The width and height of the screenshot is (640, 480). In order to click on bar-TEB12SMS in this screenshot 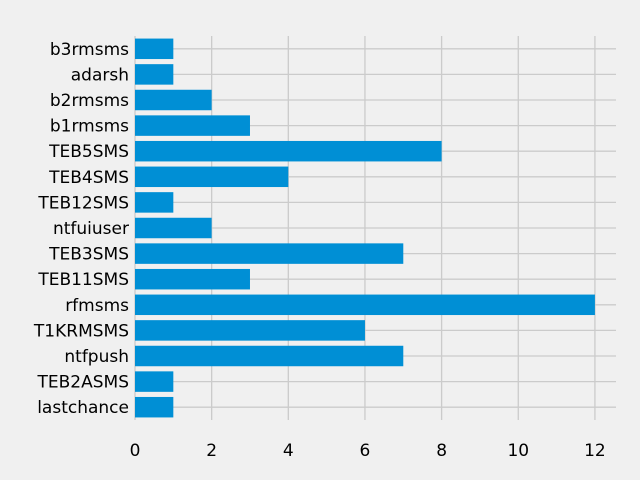, I will do `click(154, 202)`.